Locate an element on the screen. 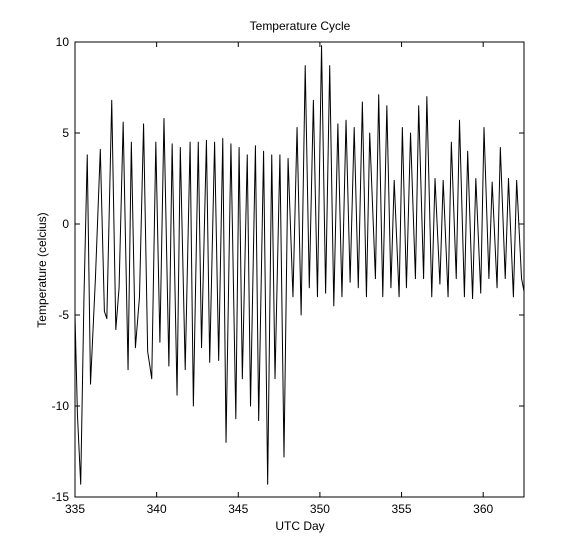  x-tick-label: 335 is located at coordinates (75, 509).